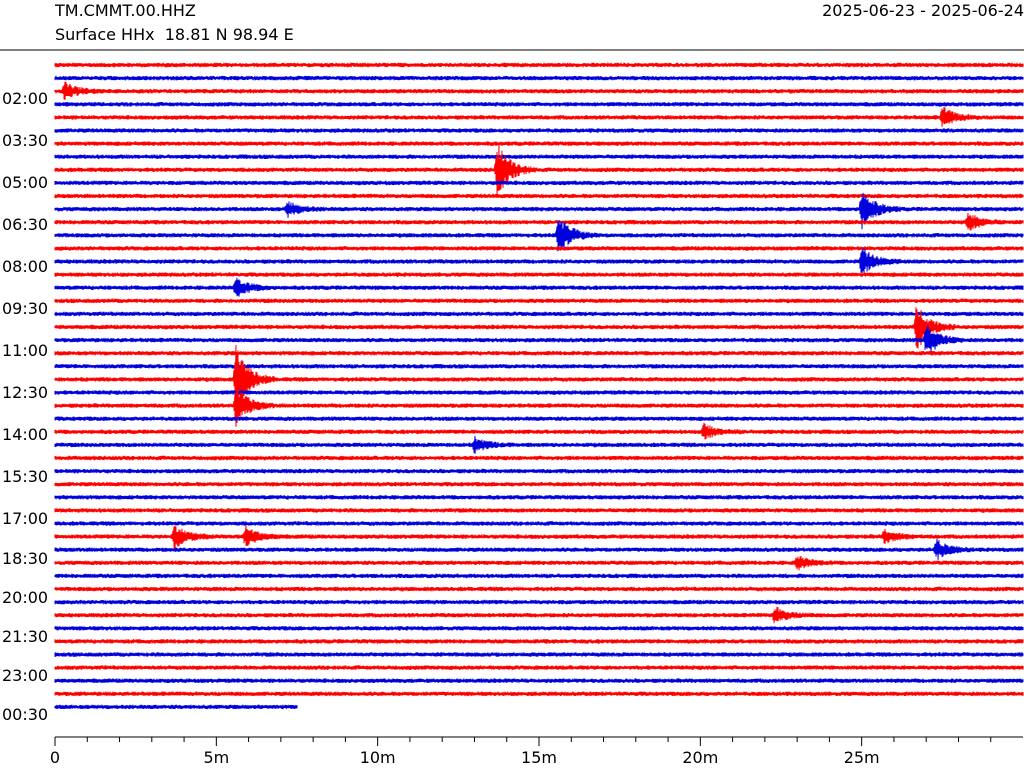 The image size is (1024, 768). What do you see at coordinates (25, 636) in the screenshot?
I see `y-tick-label: 21:30` at bounding box center [25, 636].